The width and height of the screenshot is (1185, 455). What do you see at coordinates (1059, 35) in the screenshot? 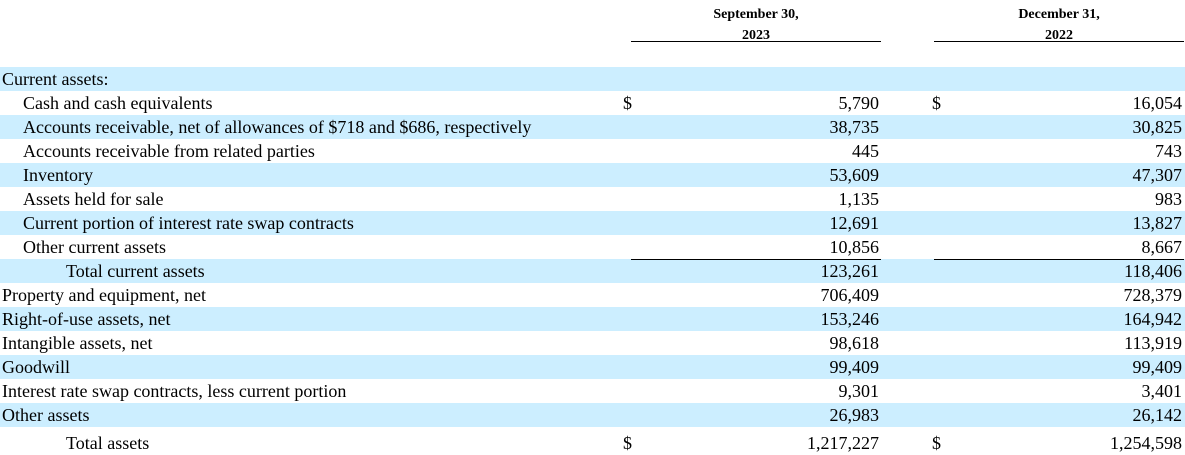
I see `column-header-line2: 2022` at bounding box center [1059, 35].